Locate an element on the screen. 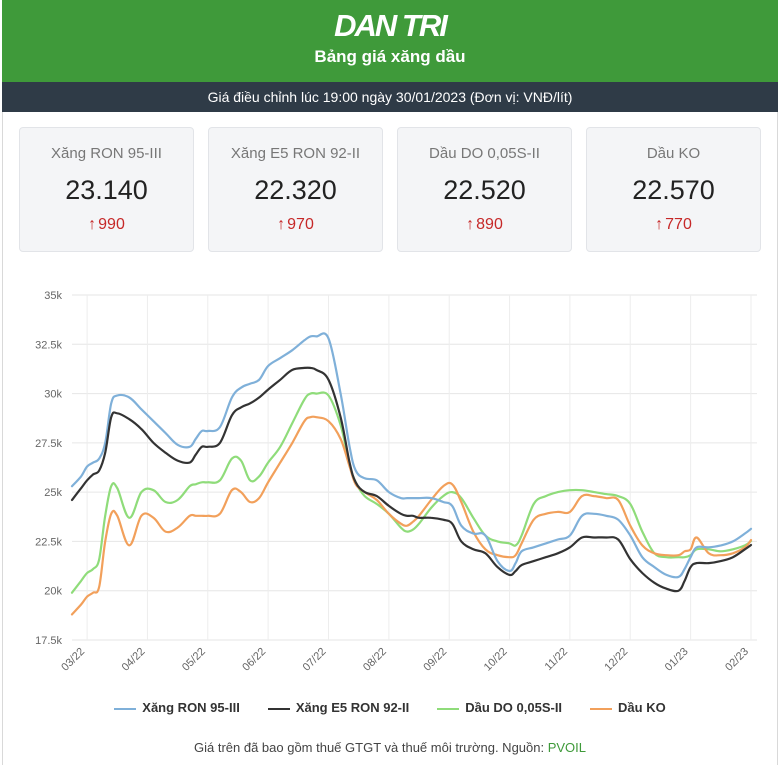 The image size is (780, 765). legend-label: Xăng E5 RON 92-II is located at coordinates (352, 707).